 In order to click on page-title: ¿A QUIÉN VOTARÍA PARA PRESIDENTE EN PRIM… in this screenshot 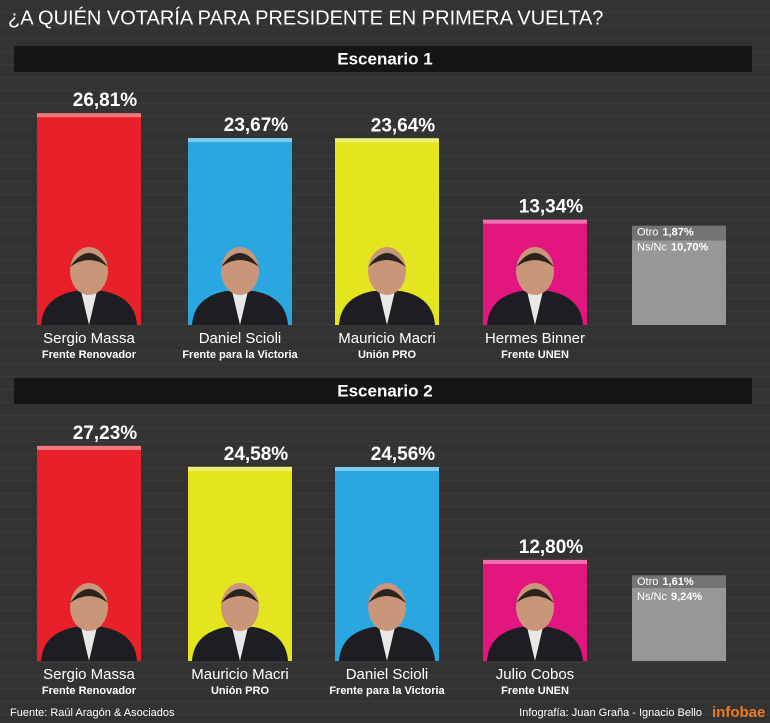, I will do `click(305, 17)`.